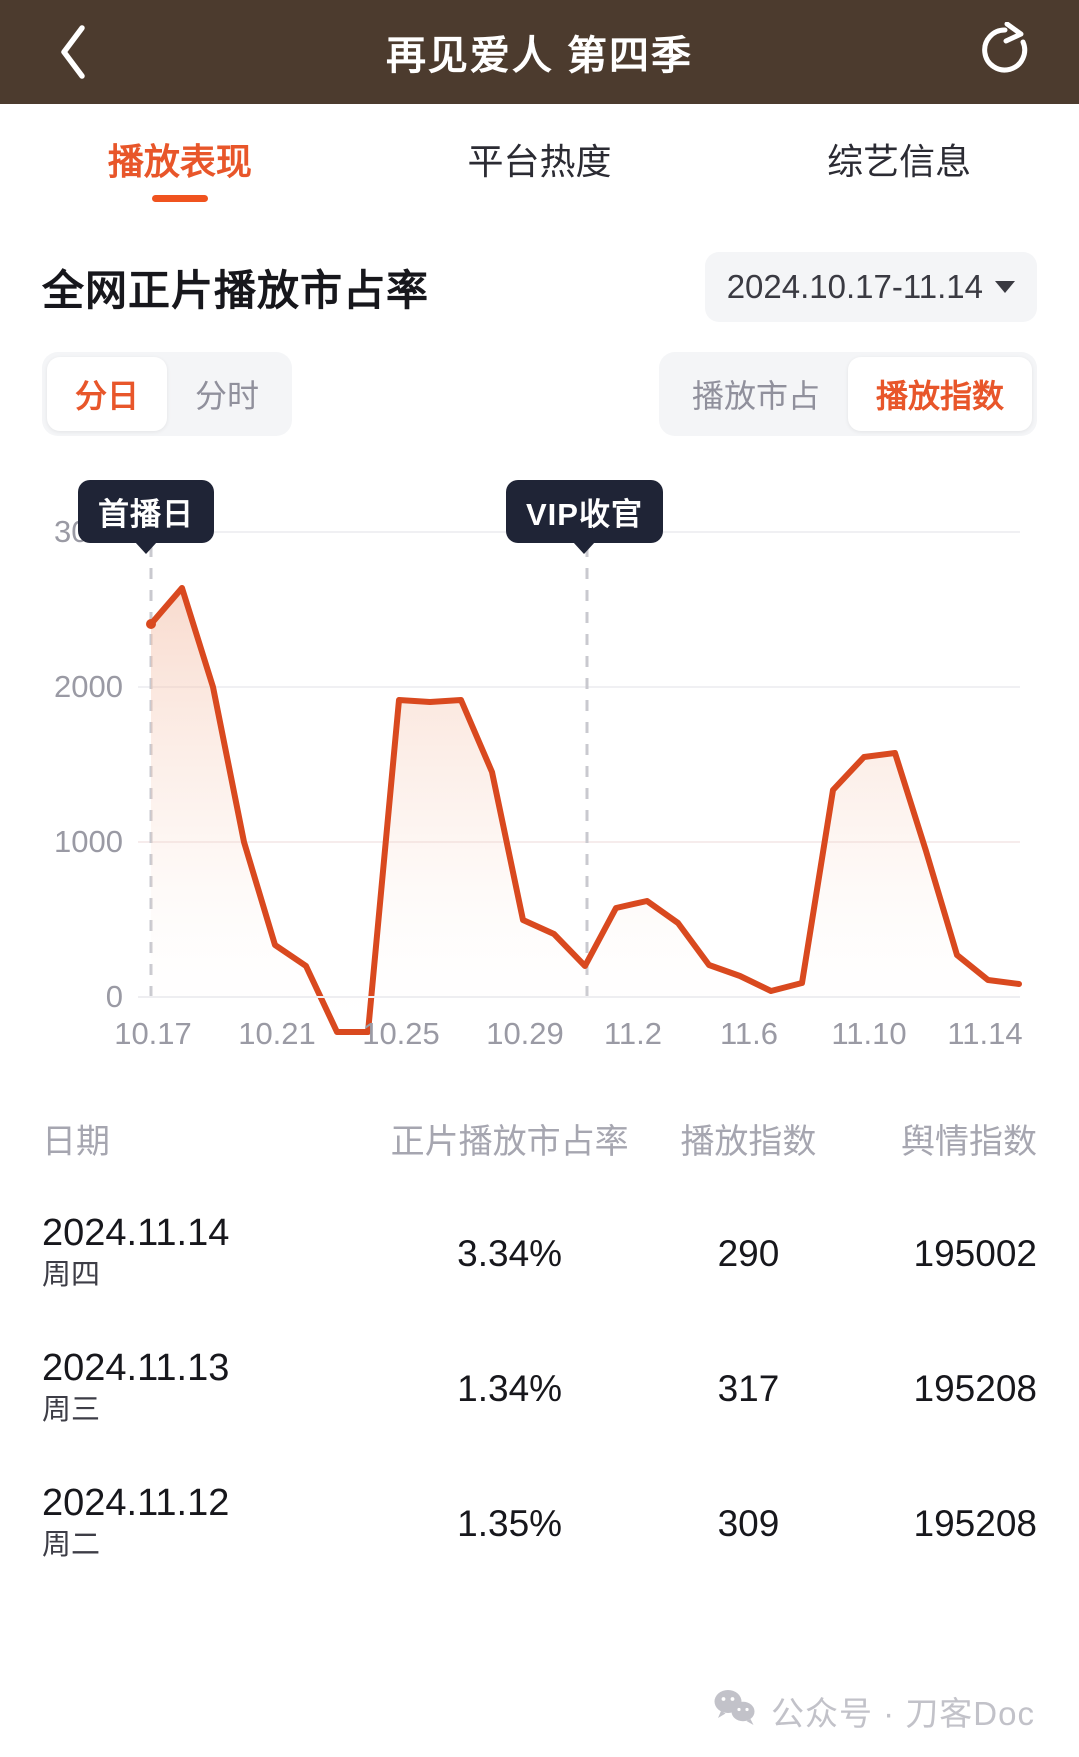  Describe the element at coordinates (633, 1033) in the screenshot. I see `svg-text: 11.2` at that location.